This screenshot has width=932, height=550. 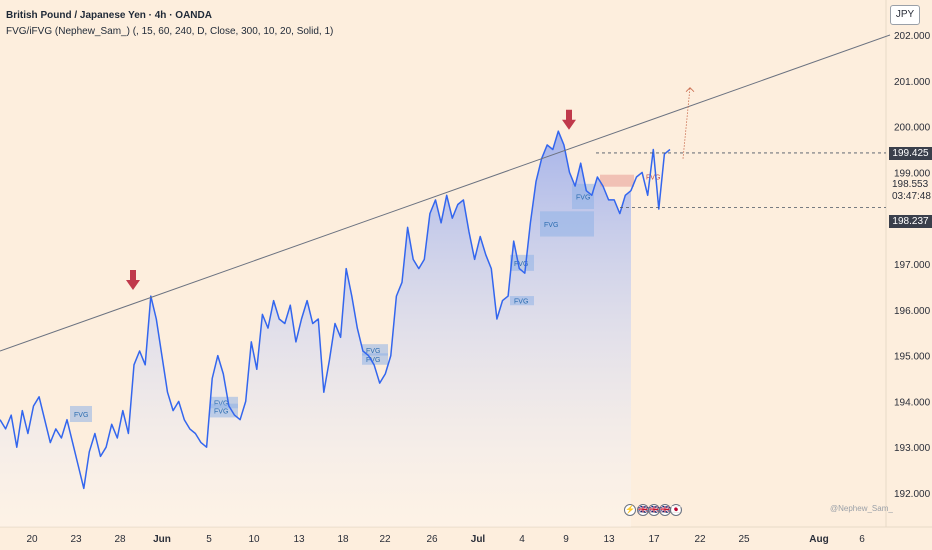 I want to click on projection-line, so click(x=686, y=123).